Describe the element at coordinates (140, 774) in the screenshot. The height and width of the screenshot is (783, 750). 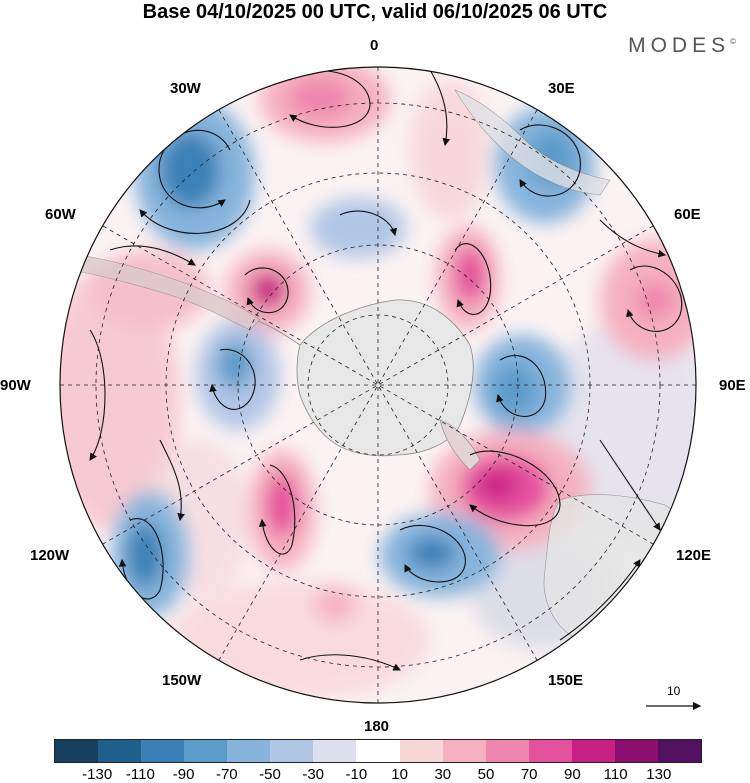
I see `colorbar-tick-label: -110` at that location.